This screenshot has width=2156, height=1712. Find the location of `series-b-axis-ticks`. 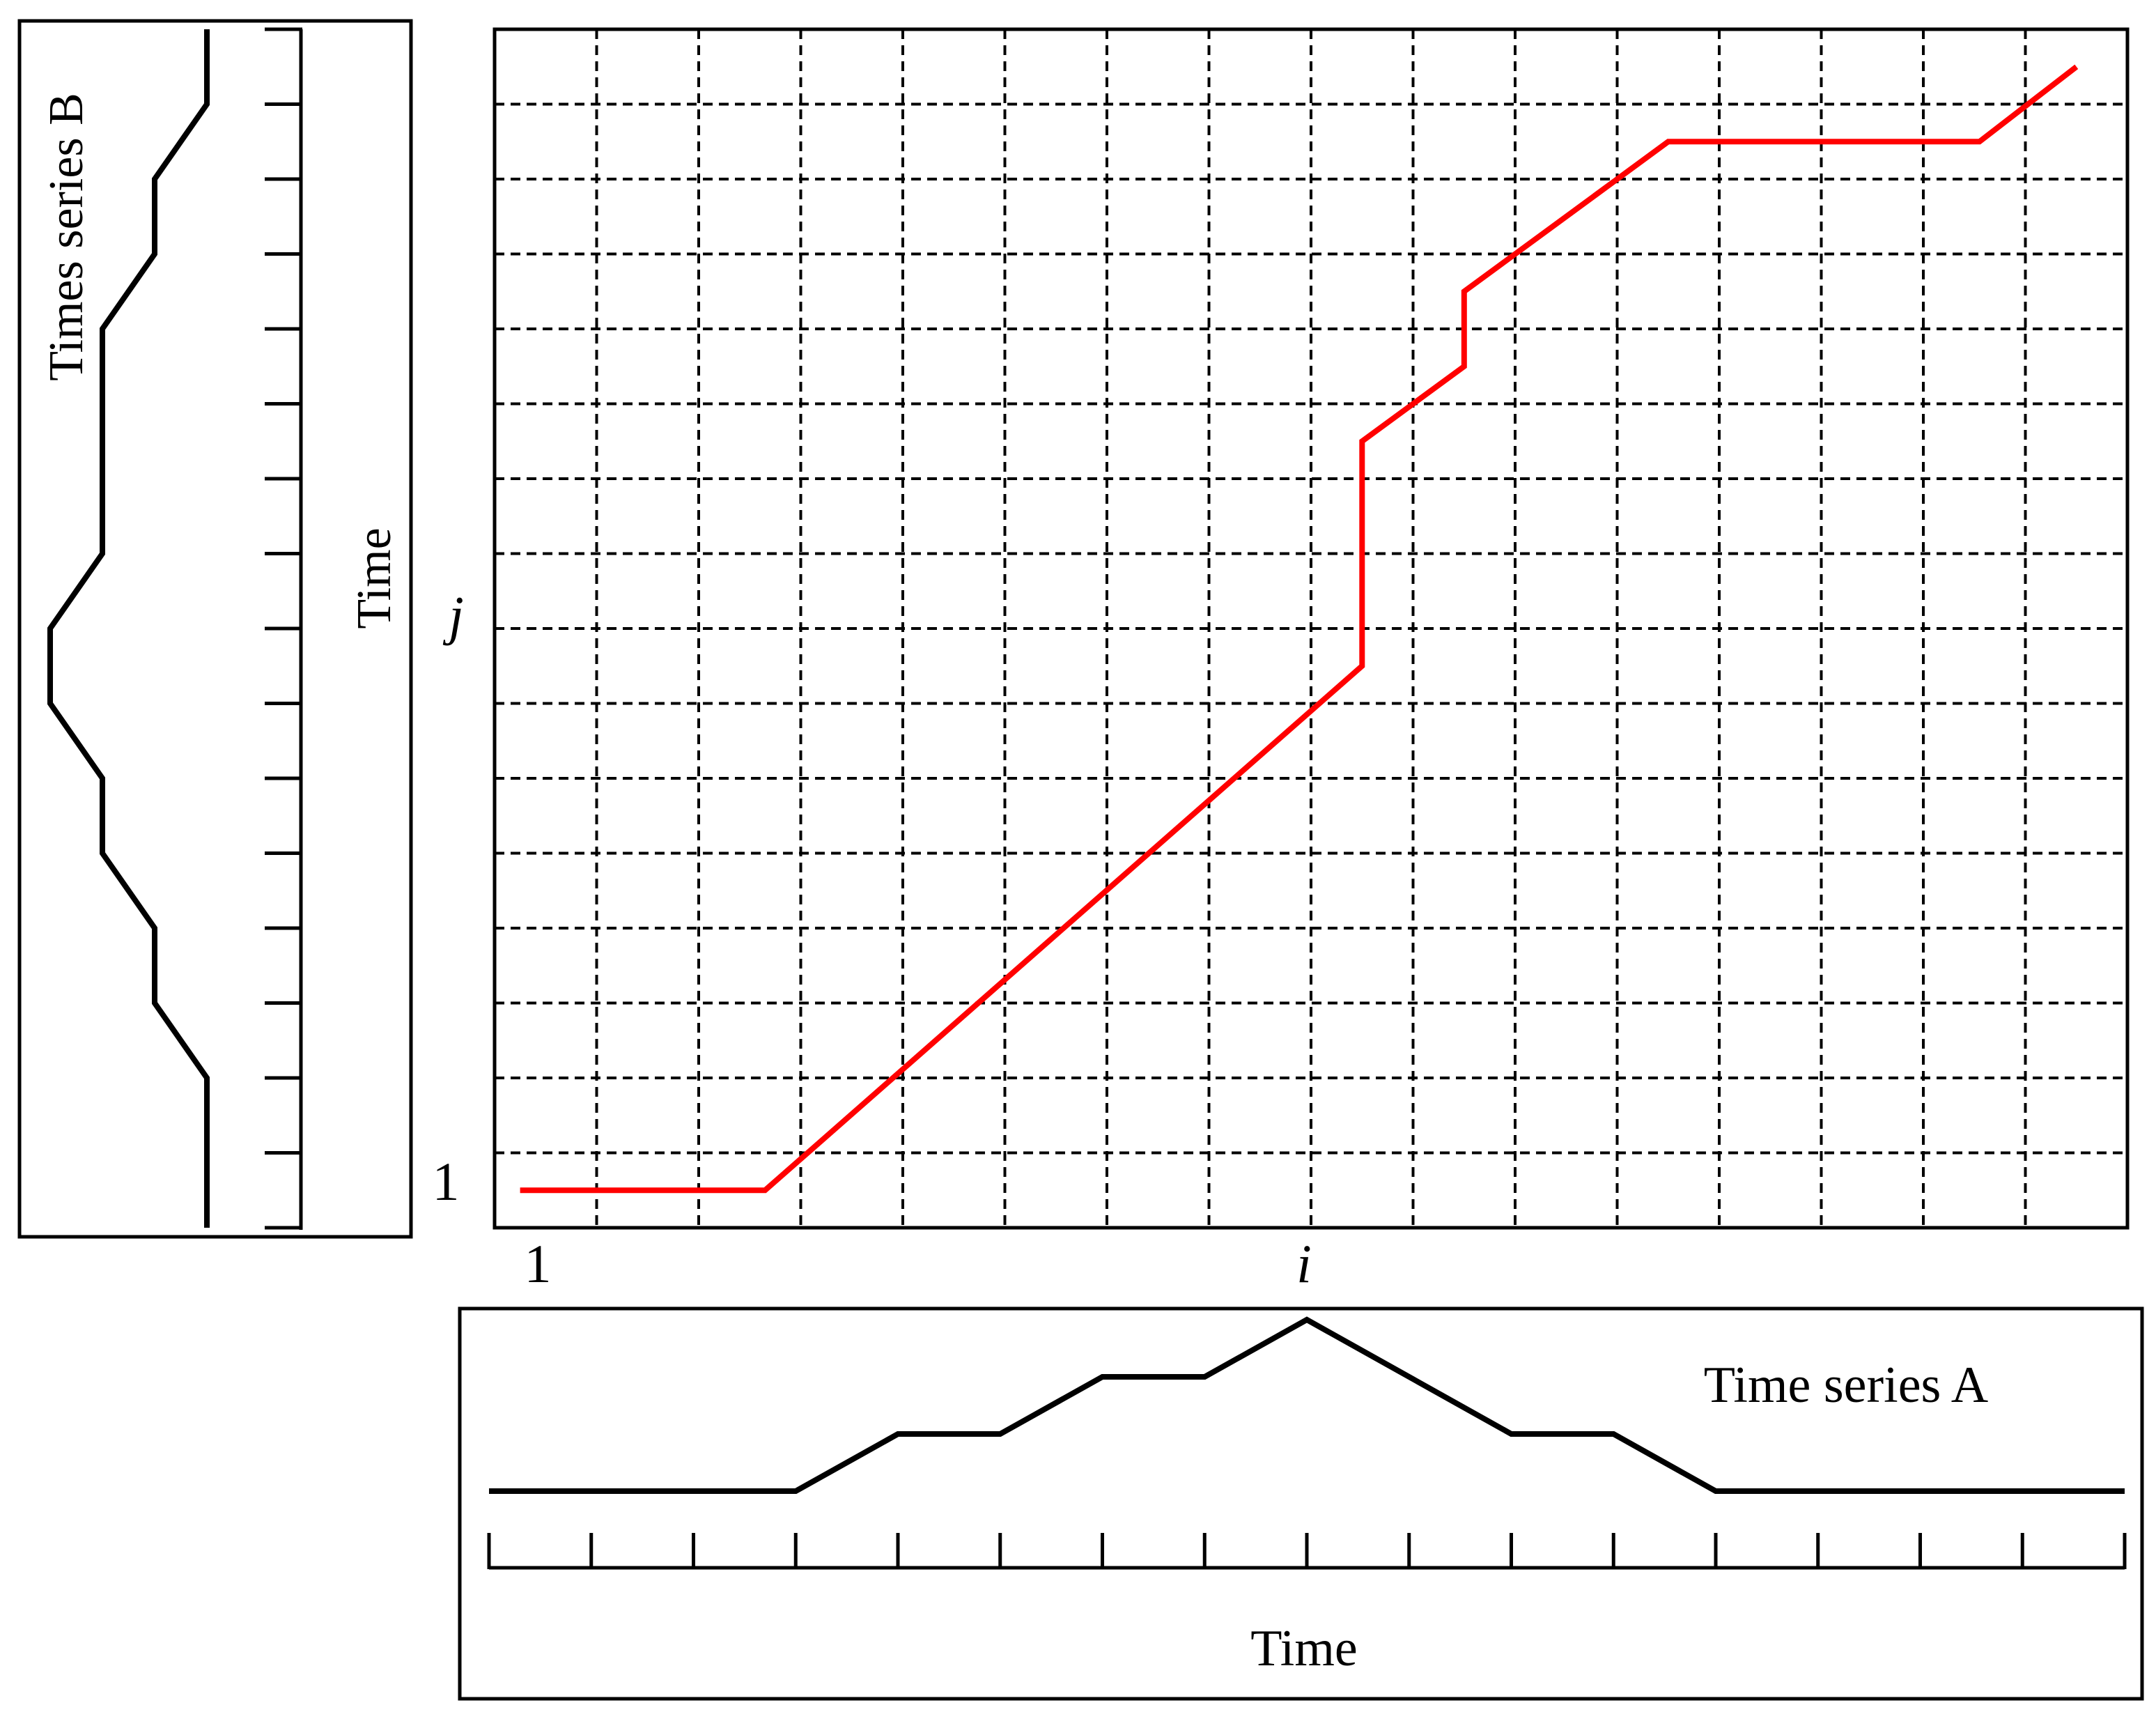

series-b-axis-ticks is located at coordinates (283, 628).